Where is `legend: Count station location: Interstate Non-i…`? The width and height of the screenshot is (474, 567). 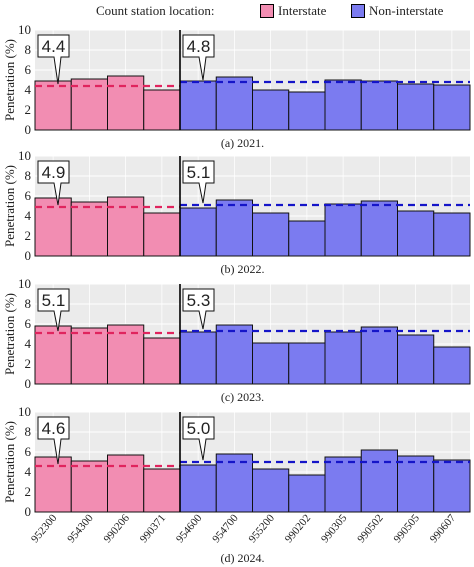
legend: Count station location: Interstate Non-i… is located at coordinates (237, 11).